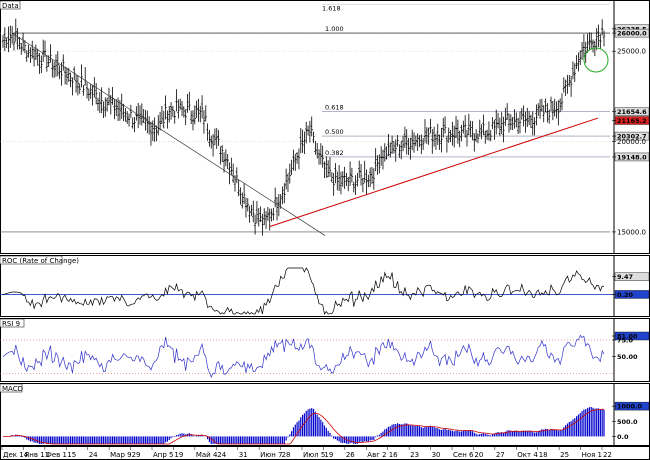  What do you see at coordinates (334, 153) in the screenshot?
I see `fib-level-label: 0.382` at bounding box center [334, 153].